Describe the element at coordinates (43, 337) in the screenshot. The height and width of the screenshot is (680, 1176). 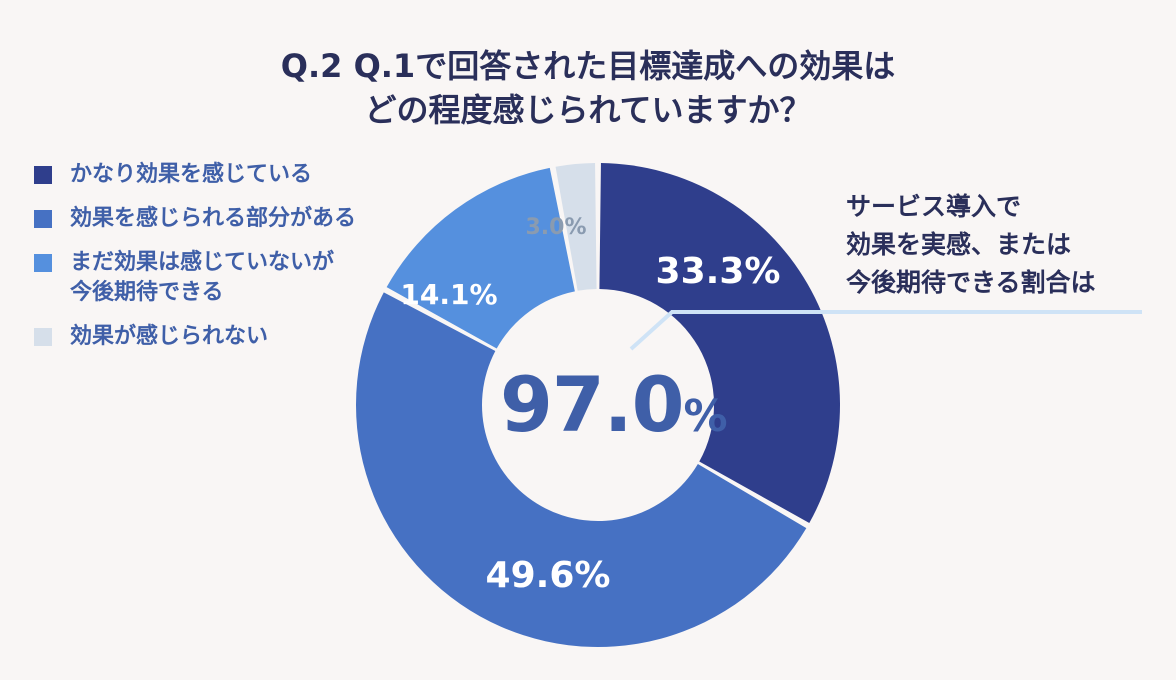
I see `legend-swatch-no-effect` at that location.